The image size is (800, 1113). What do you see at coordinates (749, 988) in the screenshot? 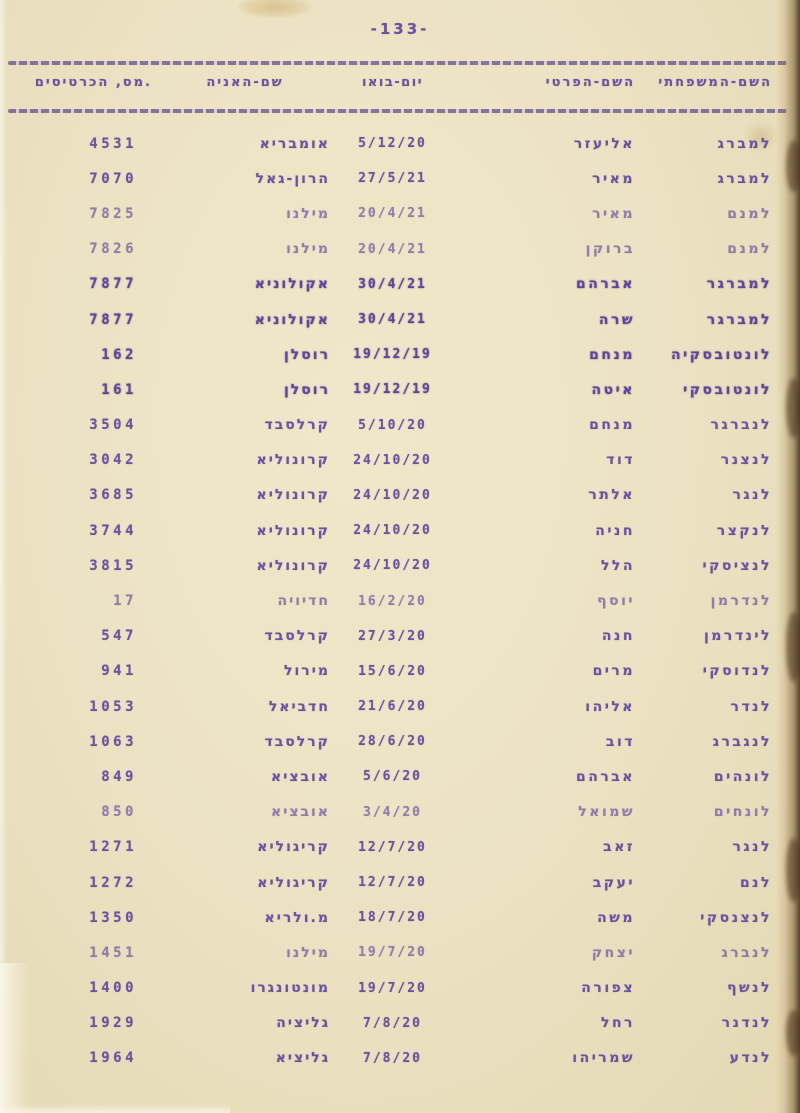
I see `cell-family-name: לנשף` at bounding box center [749, 988].